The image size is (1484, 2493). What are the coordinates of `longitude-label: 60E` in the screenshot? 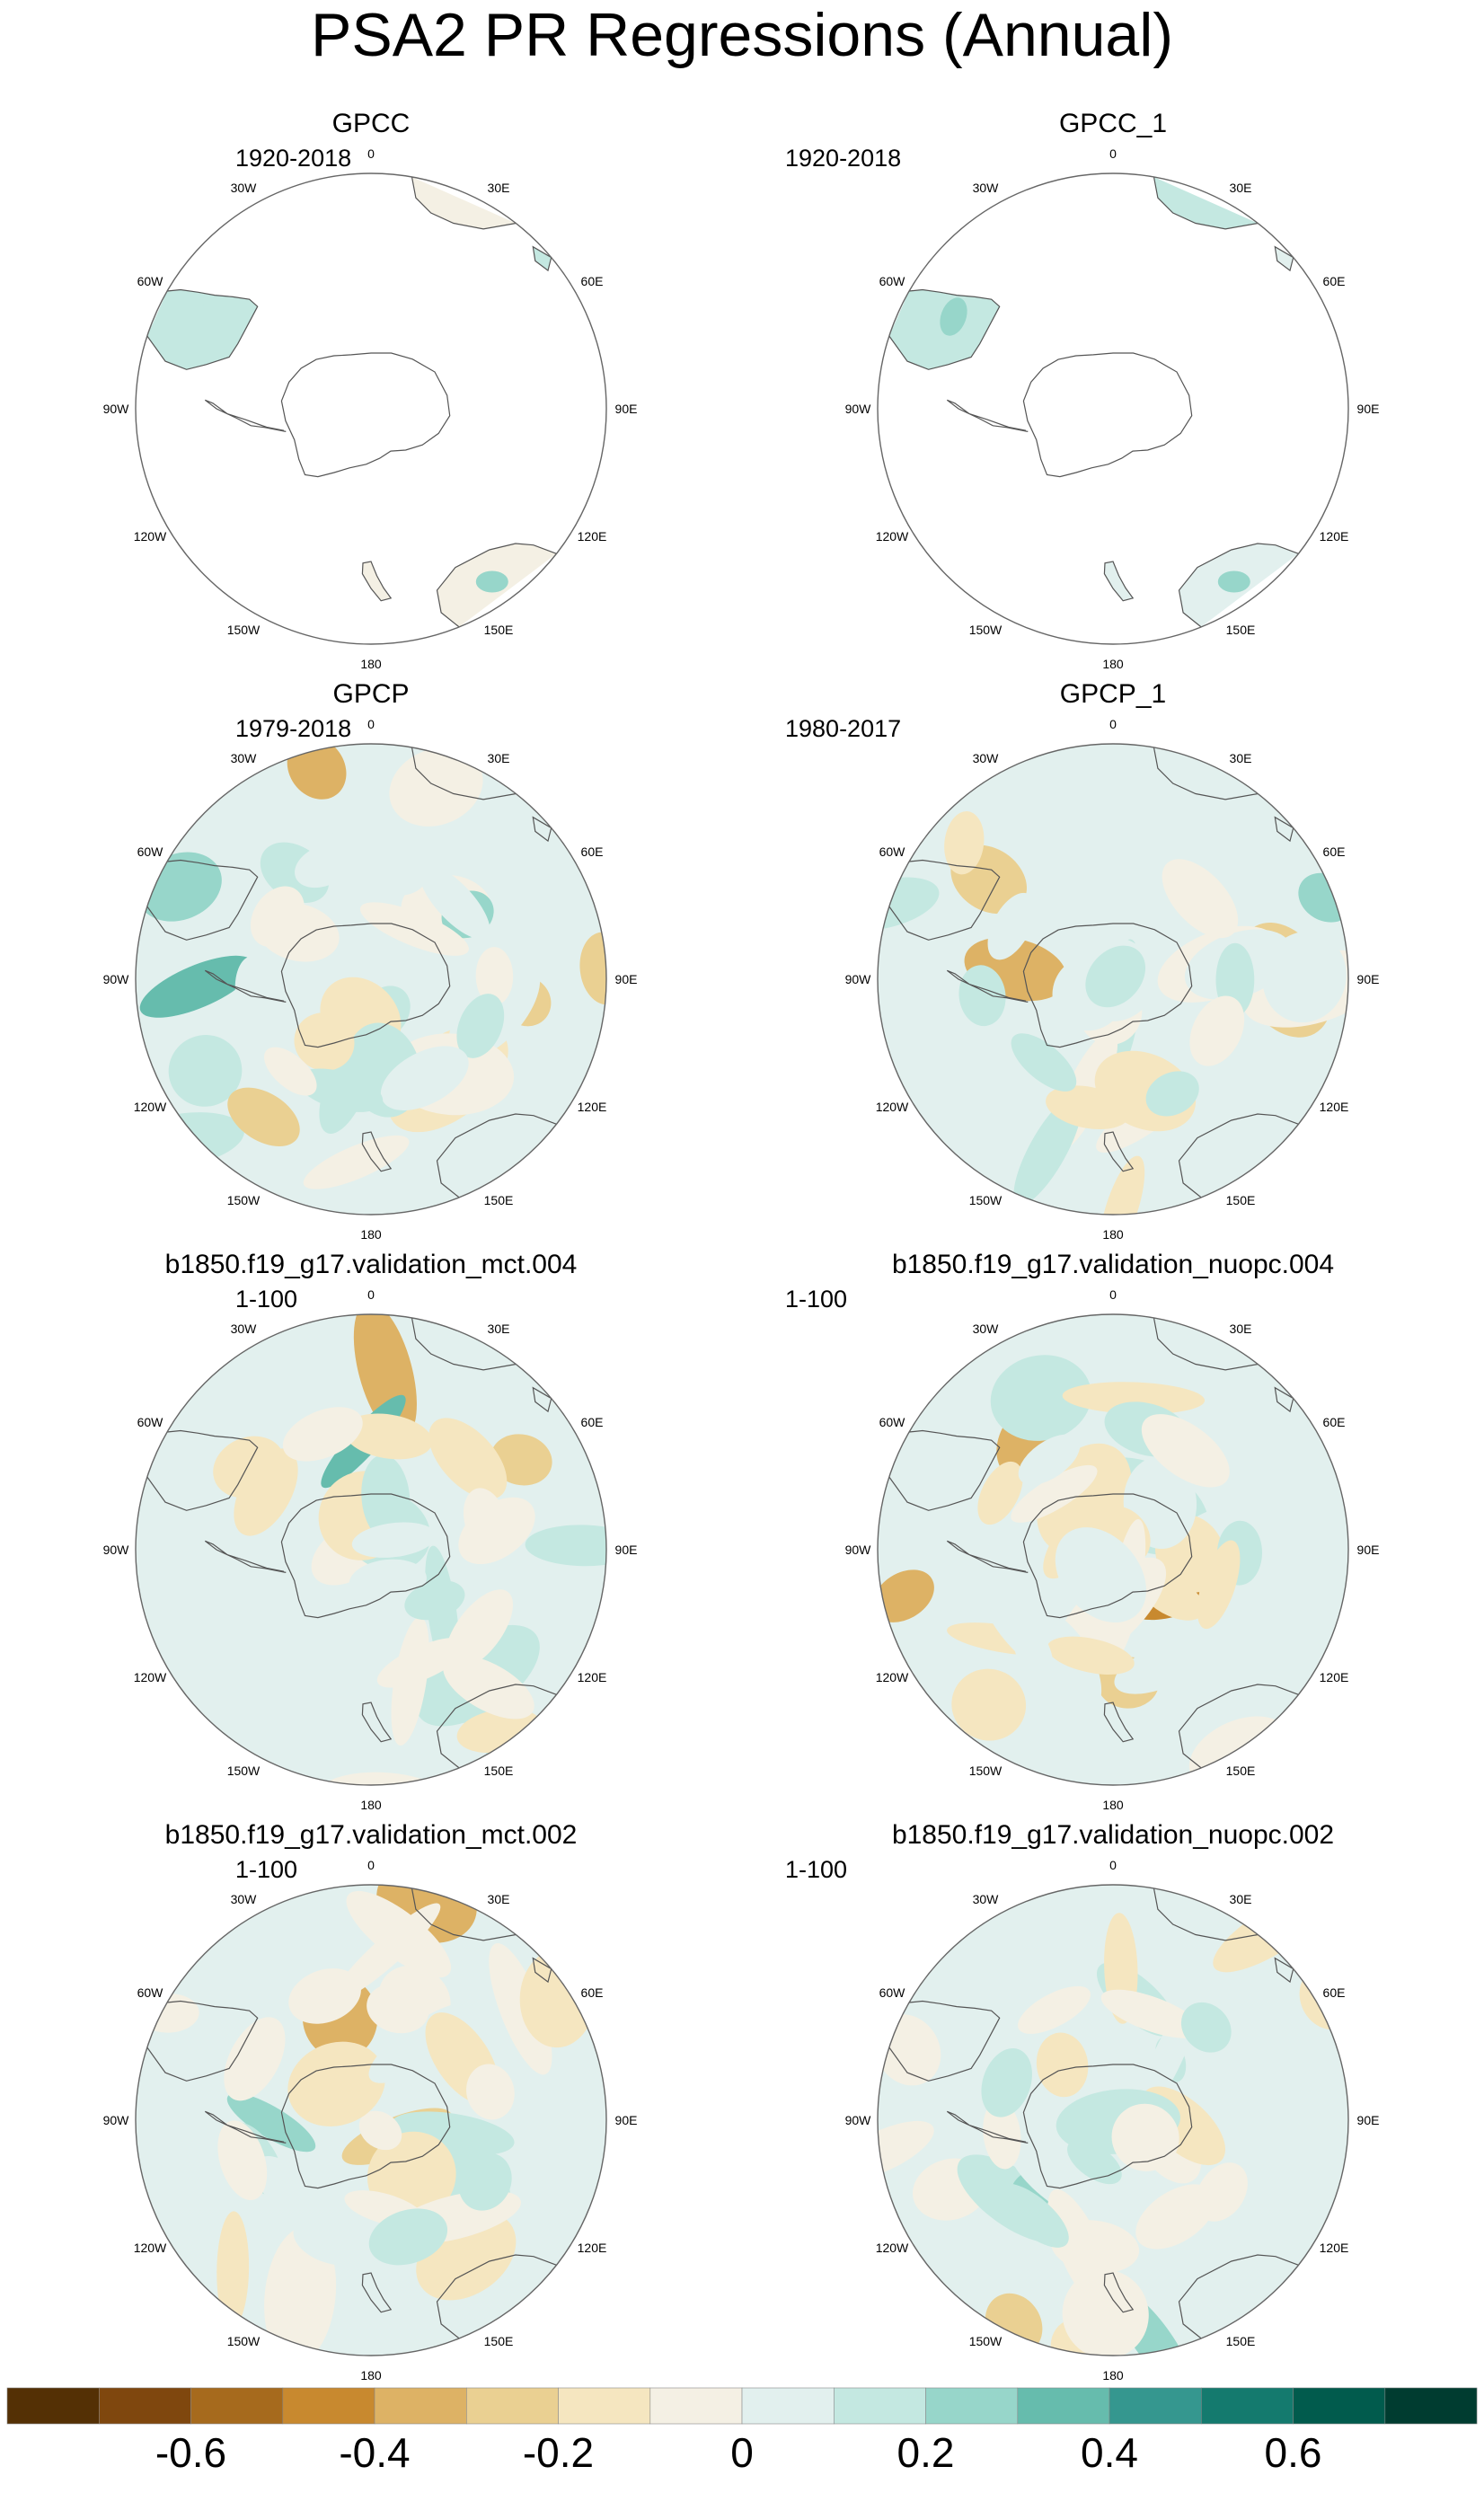 It's located at (592, 851).